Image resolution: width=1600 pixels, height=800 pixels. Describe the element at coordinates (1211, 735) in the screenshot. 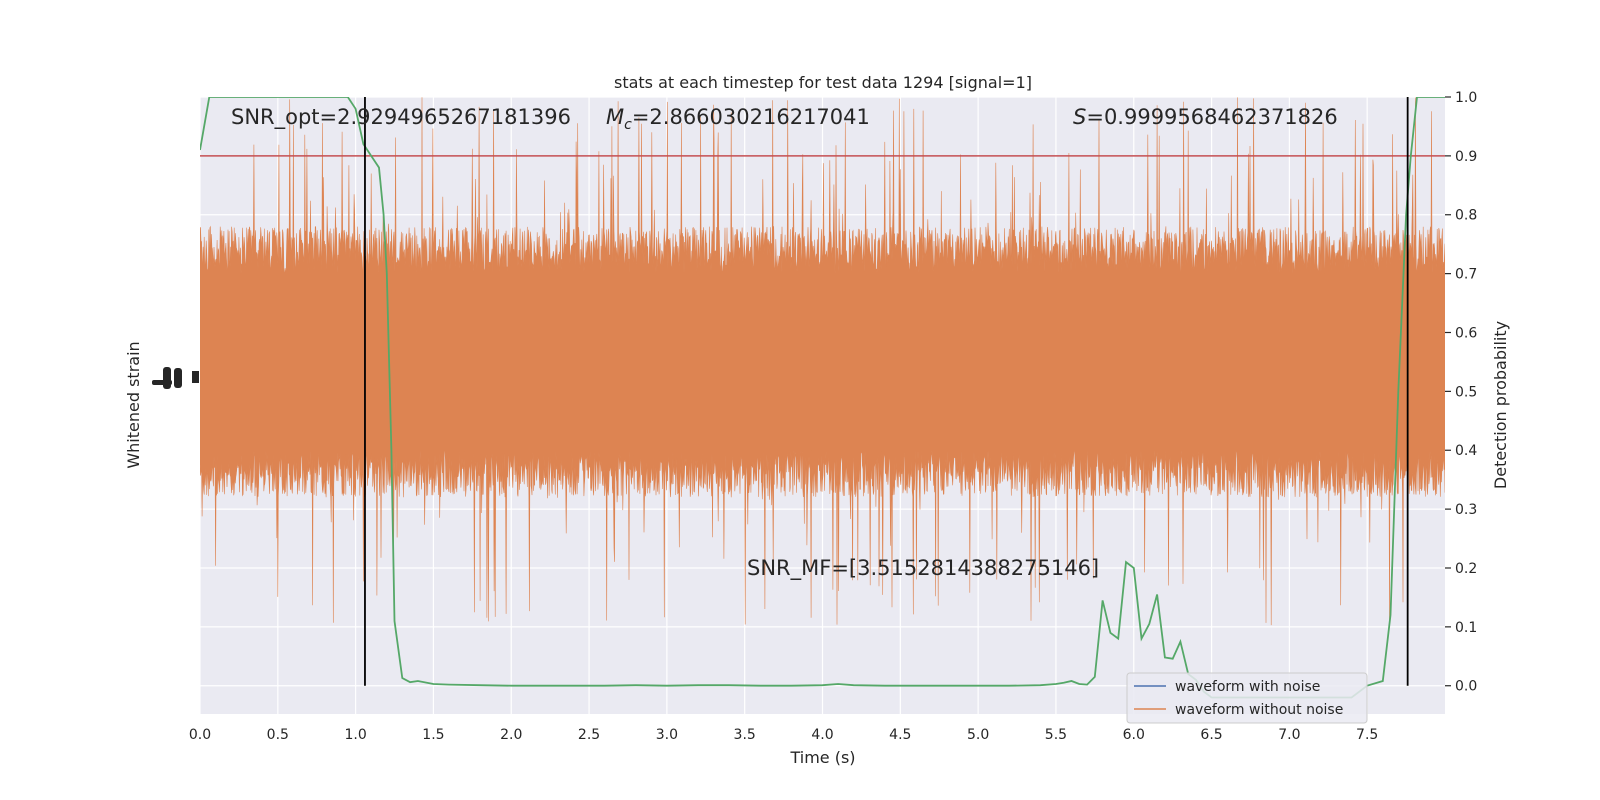

I see `x-tick-label: 6.5` at that location.